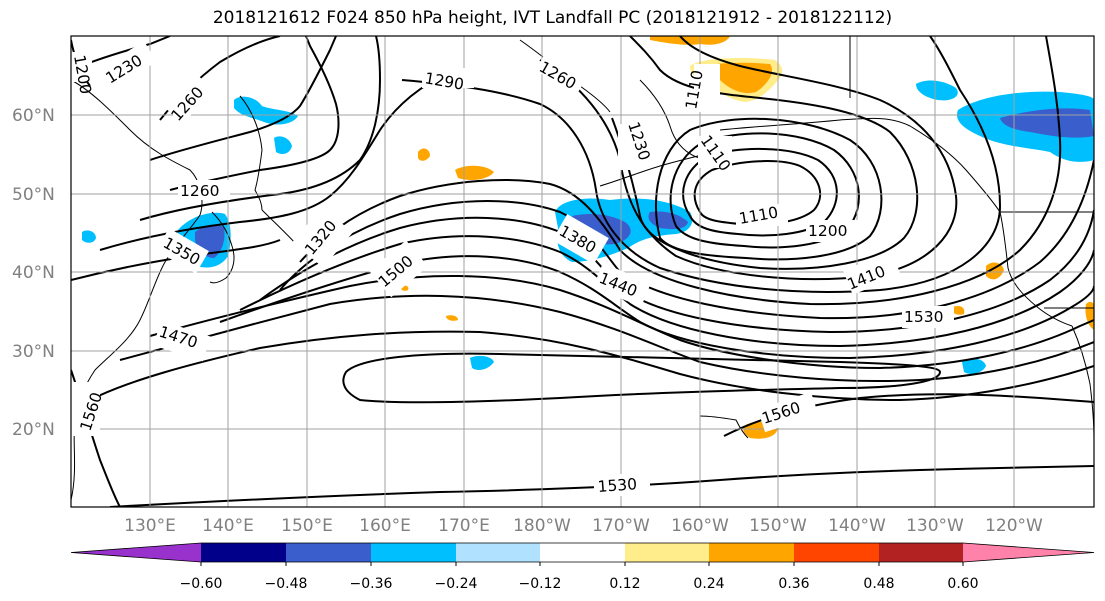 The width and height of the screenshot is (1105, 601). What do you see at coordinates (621, 526) in the screenshot?
I see `lon-label: 170°W` at bounding box center [621, 526].